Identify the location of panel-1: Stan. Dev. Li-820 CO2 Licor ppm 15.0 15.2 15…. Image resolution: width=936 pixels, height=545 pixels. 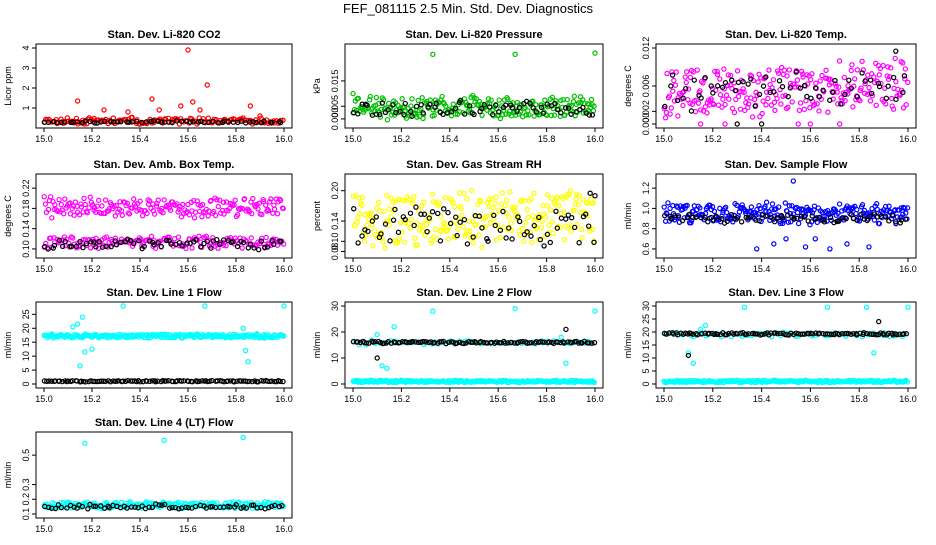
(148, 86).